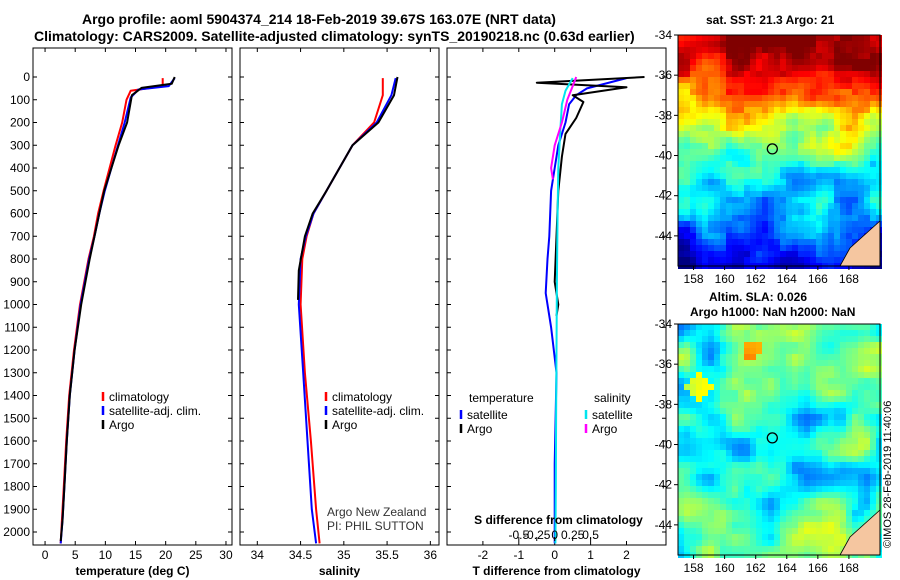 Image resolution: width=900 pixels, height=580 pixels. I want to click on y-tick-label: 1200, so click(16, 350).